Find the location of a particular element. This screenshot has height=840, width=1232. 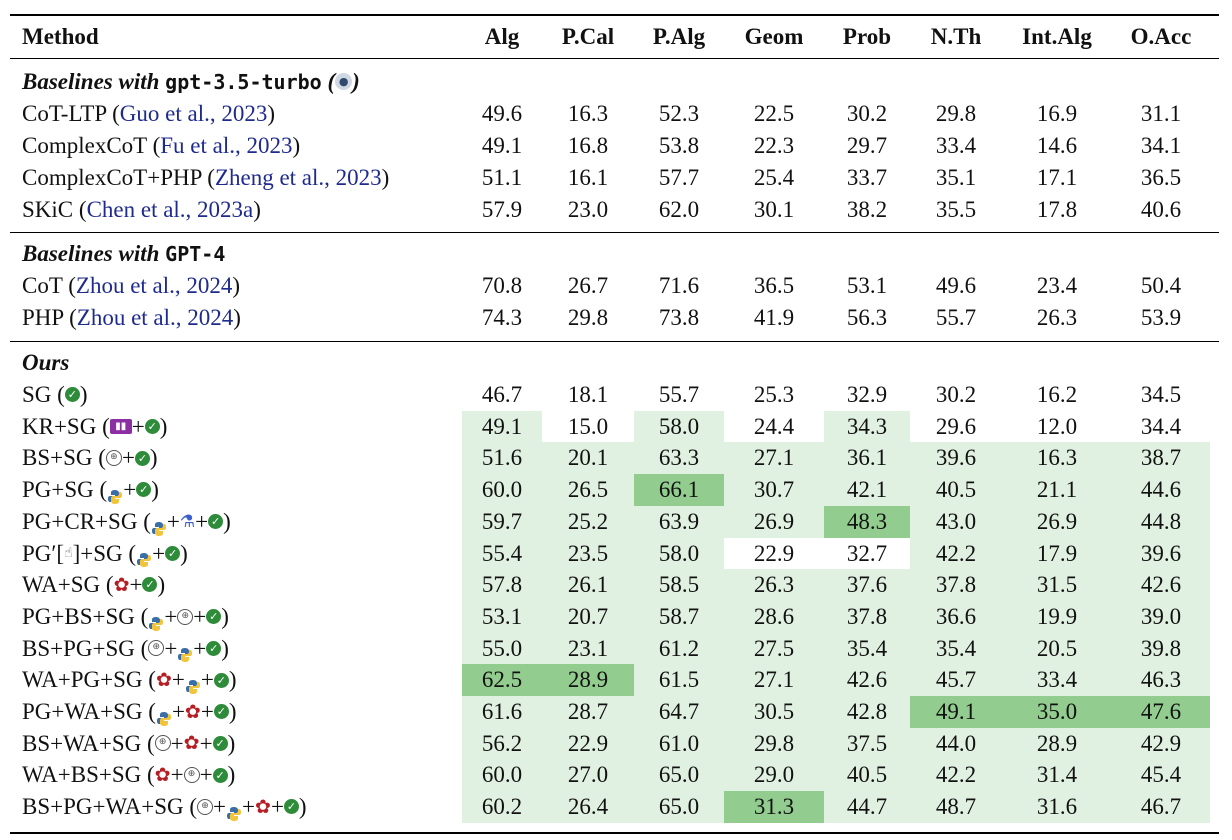

value-cell: 30.1 is located at coordinates (774, 209).